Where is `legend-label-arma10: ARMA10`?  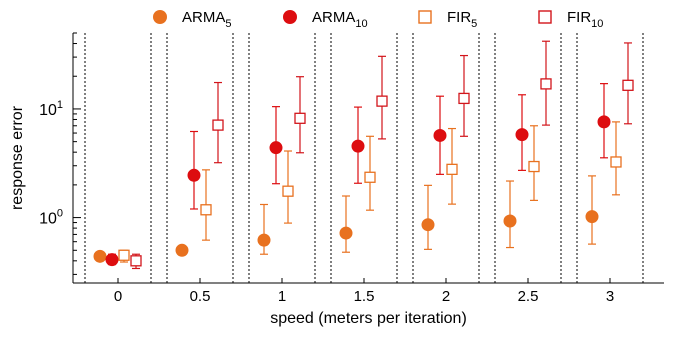
legend-label-arma10: ARMA10 is located at coordinates (340, 19).